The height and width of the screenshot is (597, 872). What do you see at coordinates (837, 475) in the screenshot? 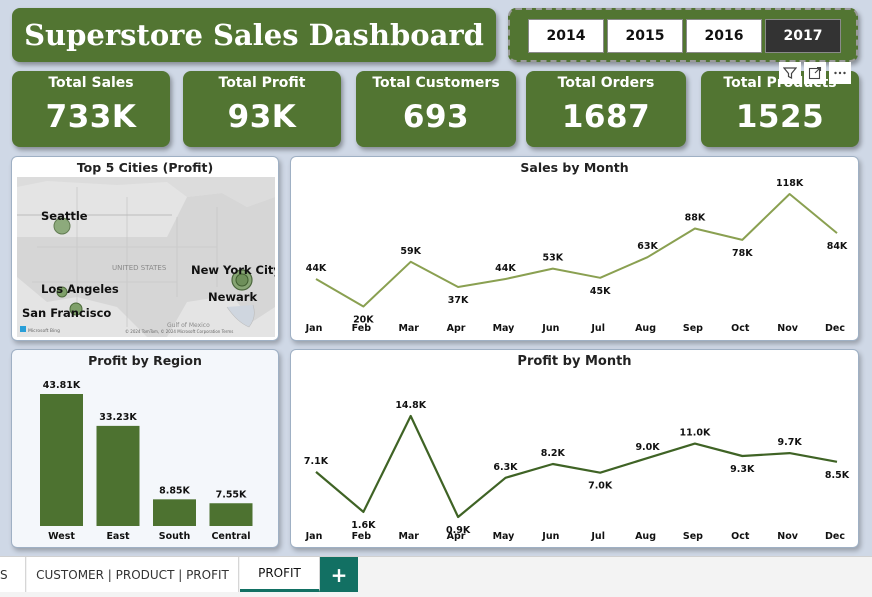
I see `data-label: 8.5K` at bounding box center [837, 475].